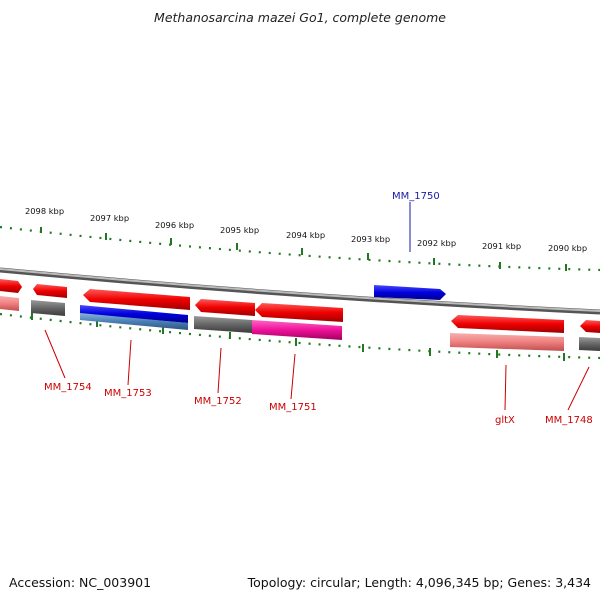  I want to click on gene-feature-mm1751, so click(297, 330).